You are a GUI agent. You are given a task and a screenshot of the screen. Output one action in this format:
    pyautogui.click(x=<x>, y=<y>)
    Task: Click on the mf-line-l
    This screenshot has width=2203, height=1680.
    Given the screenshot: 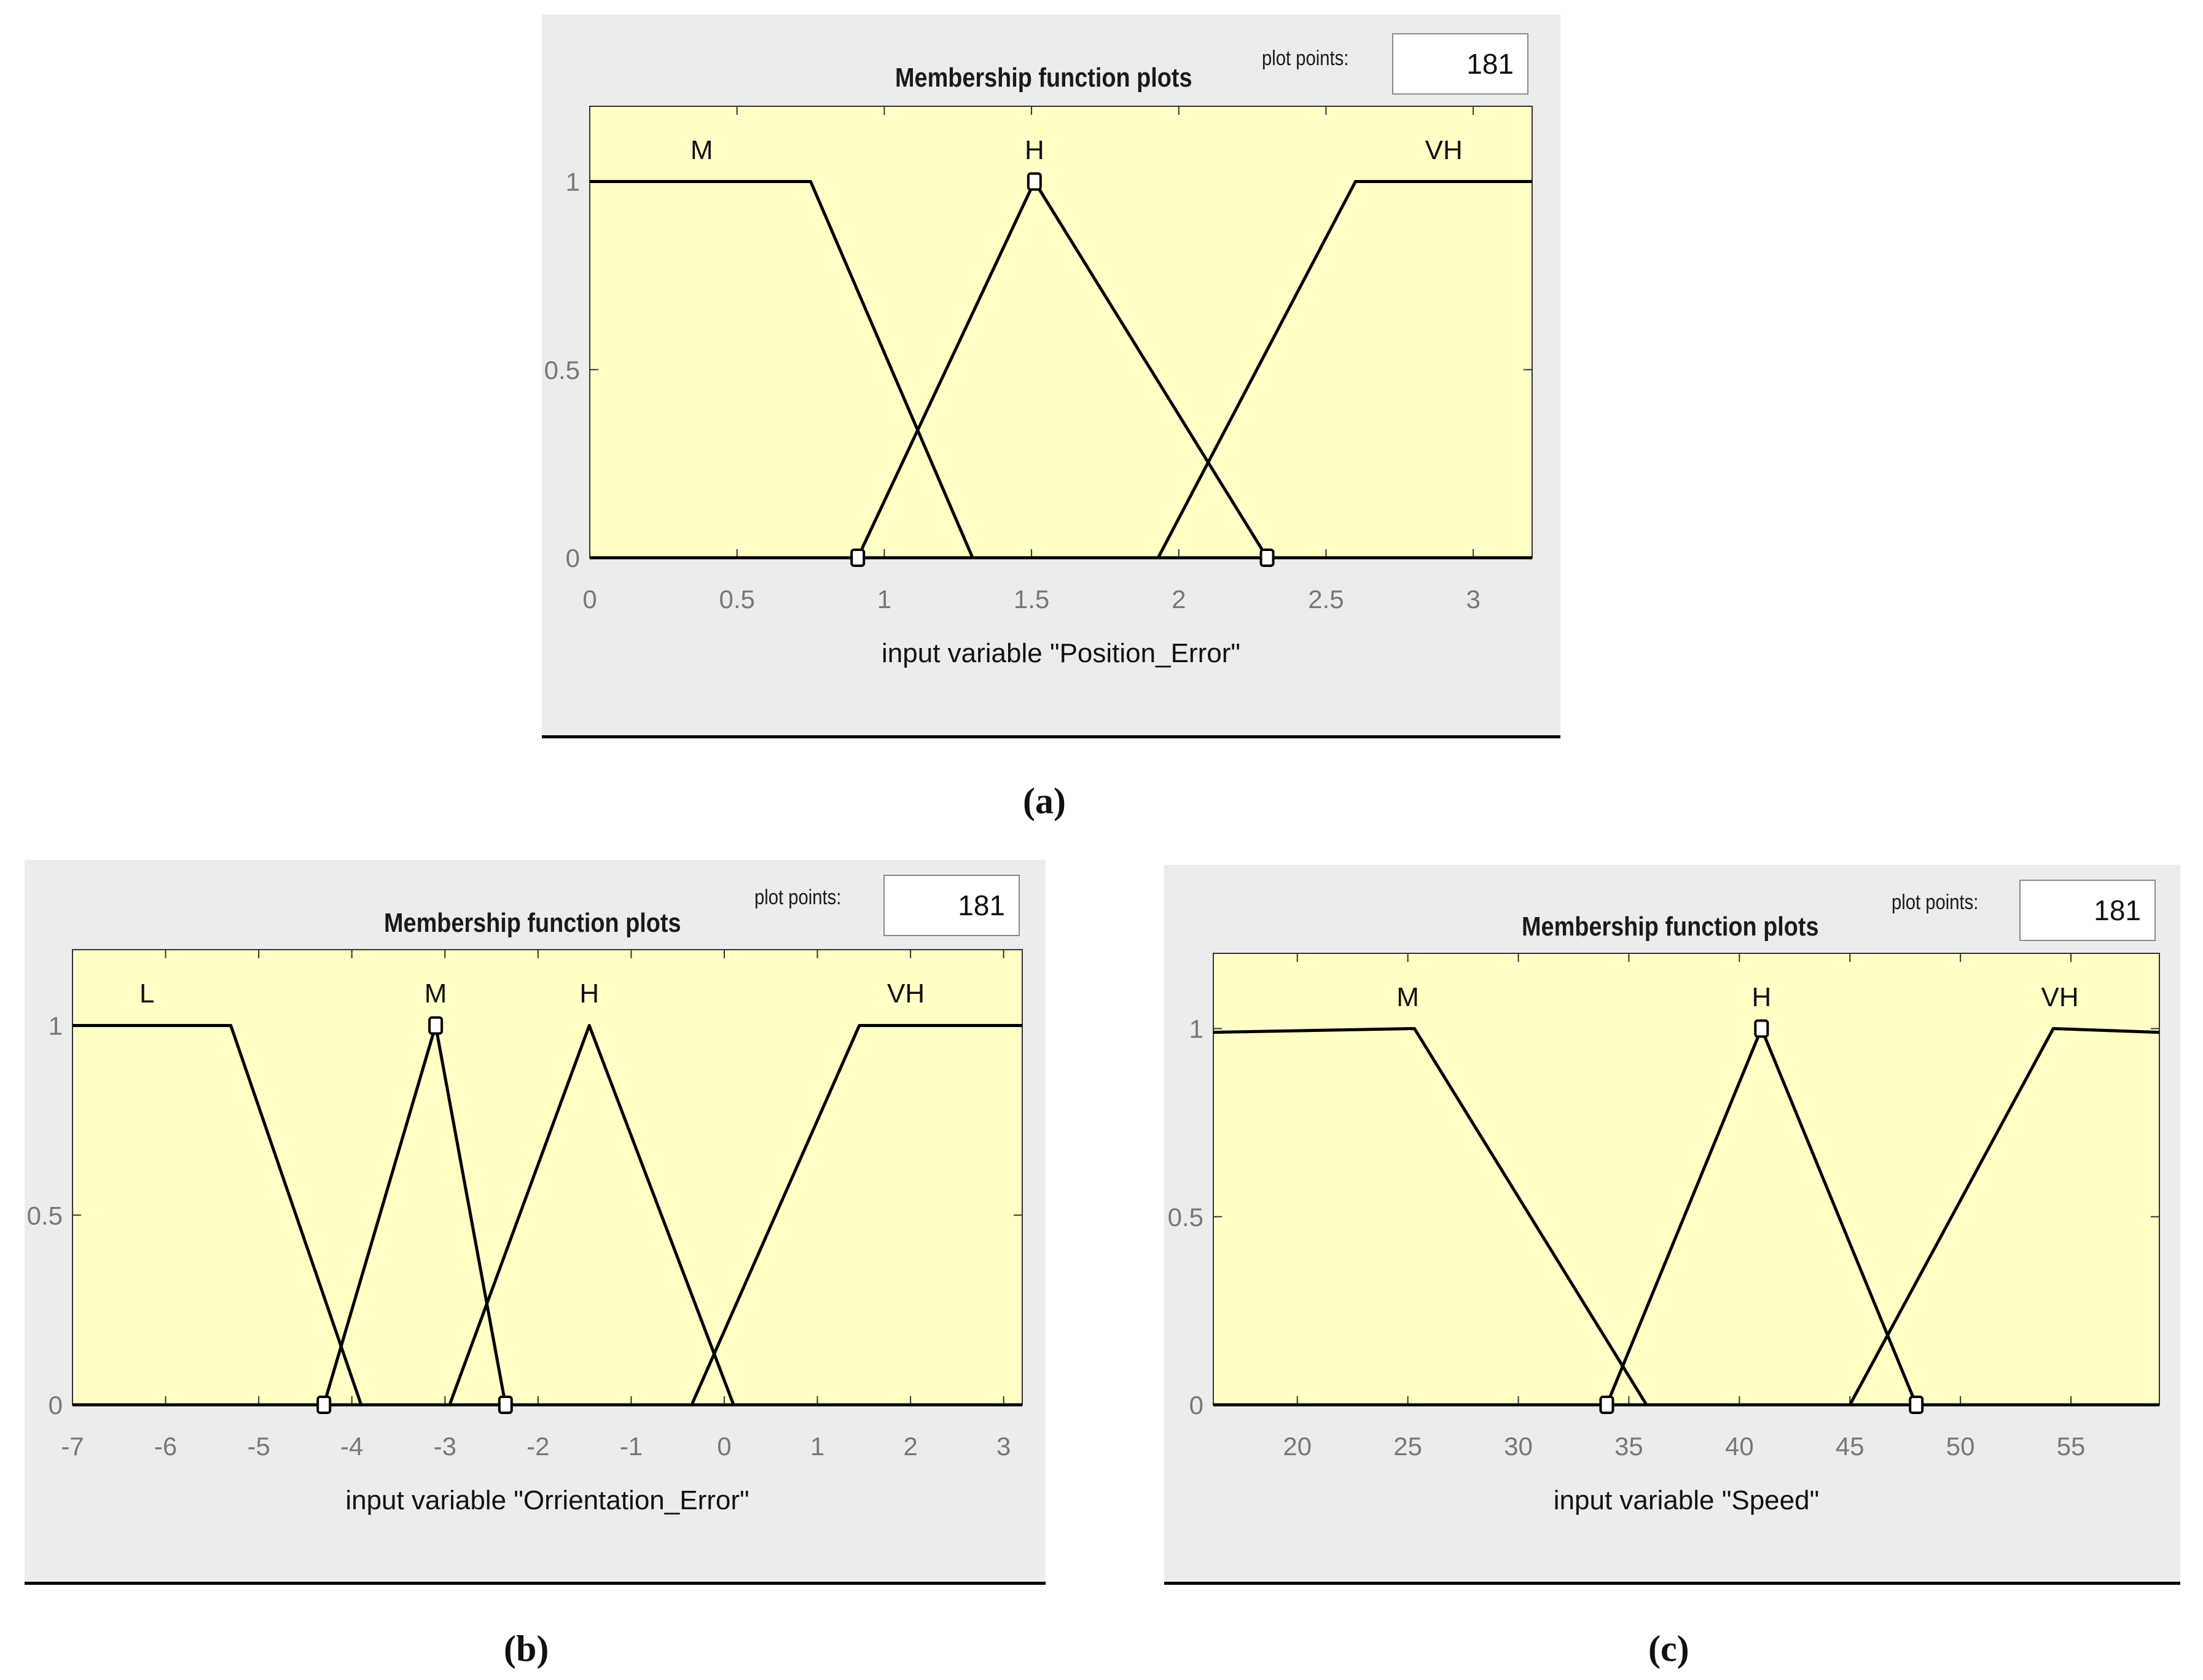 What is the action you would take?
    pyautogui.click(x=217, y=1214)
    